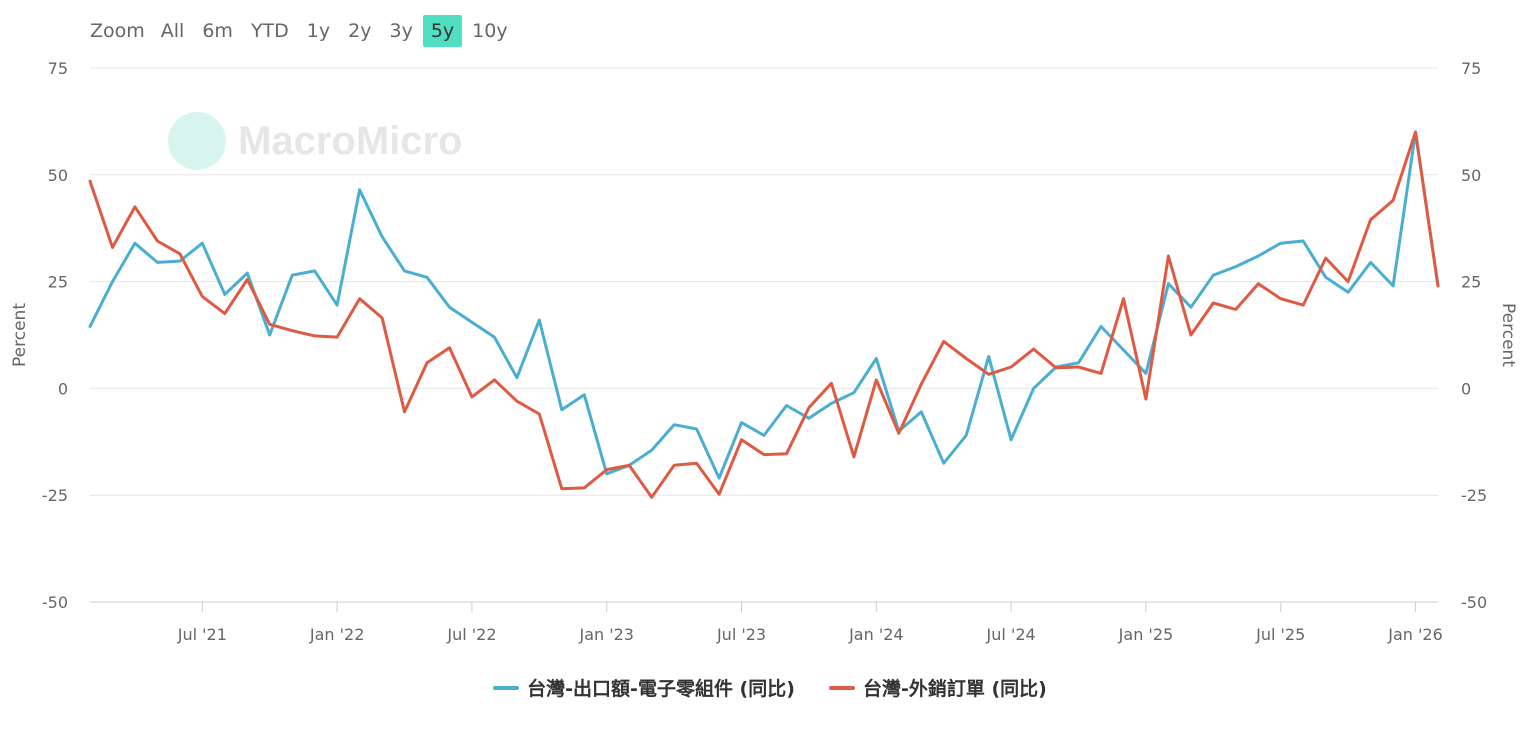  What do you see at coordinates (337, 634) in the screenshot?
I see `x-tick-label: Jan '22` at bounding box center [337, 634].